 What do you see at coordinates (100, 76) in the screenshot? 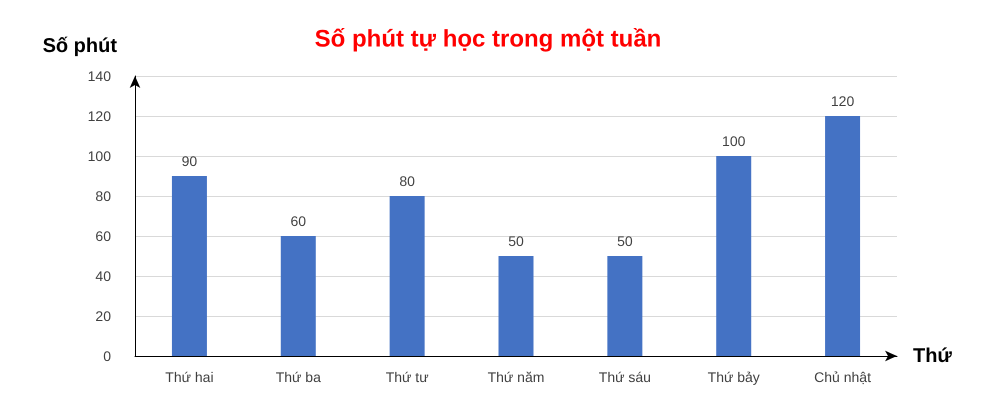
I see `y-tick-label: 140` at bounding box center [100, 76].